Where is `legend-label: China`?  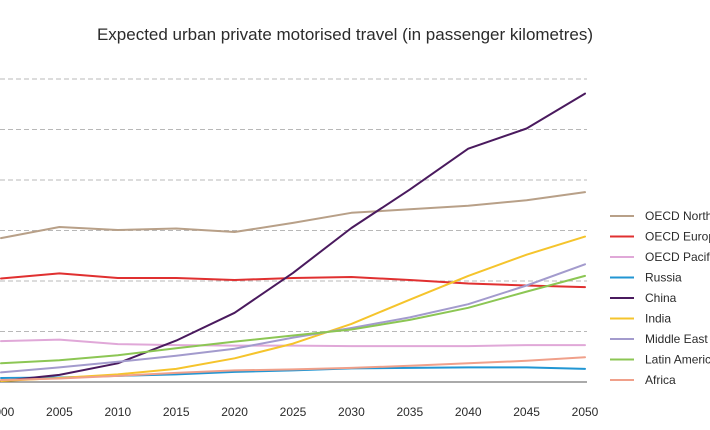 legend-label: China is located at coordinates (661, 298).